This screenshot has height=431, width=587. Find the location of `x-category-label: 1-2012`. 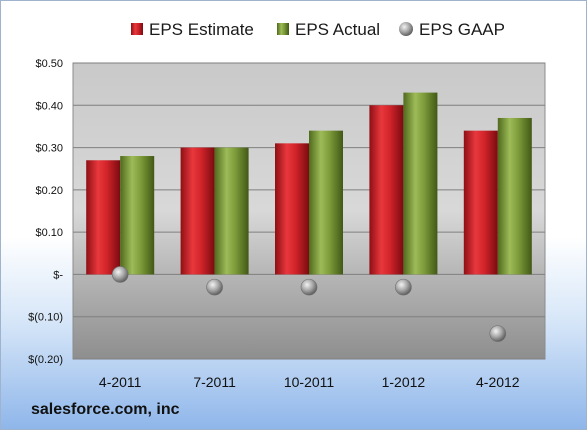

x-category-label: 1-2012 is located at coordinates (404, 382).